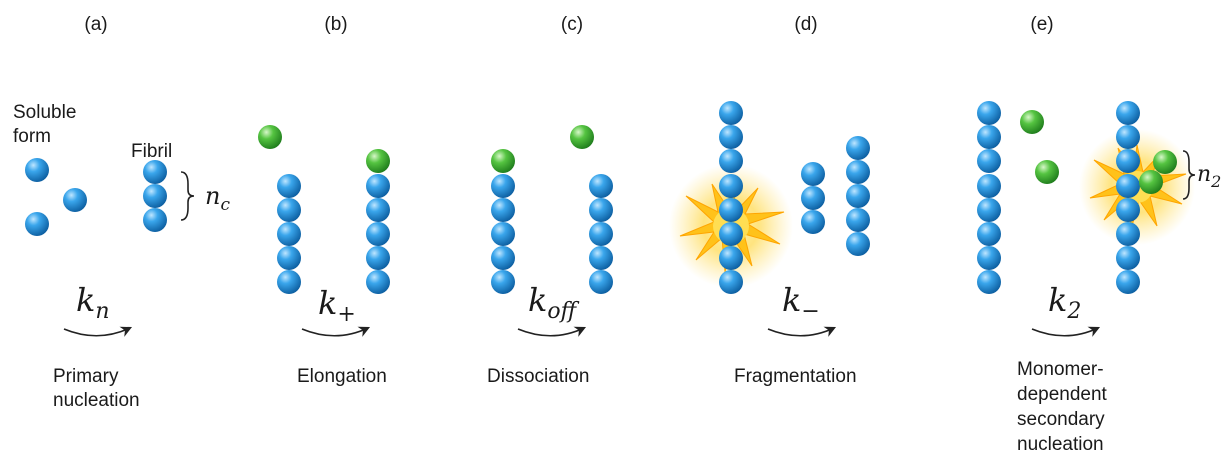 The height and width of the screenshot is (463, 1228). Describe the element at coordinates (1064, 407) in the screenshot. I see `caption-e: Monomer- dependent secondary nucleation` at that location.